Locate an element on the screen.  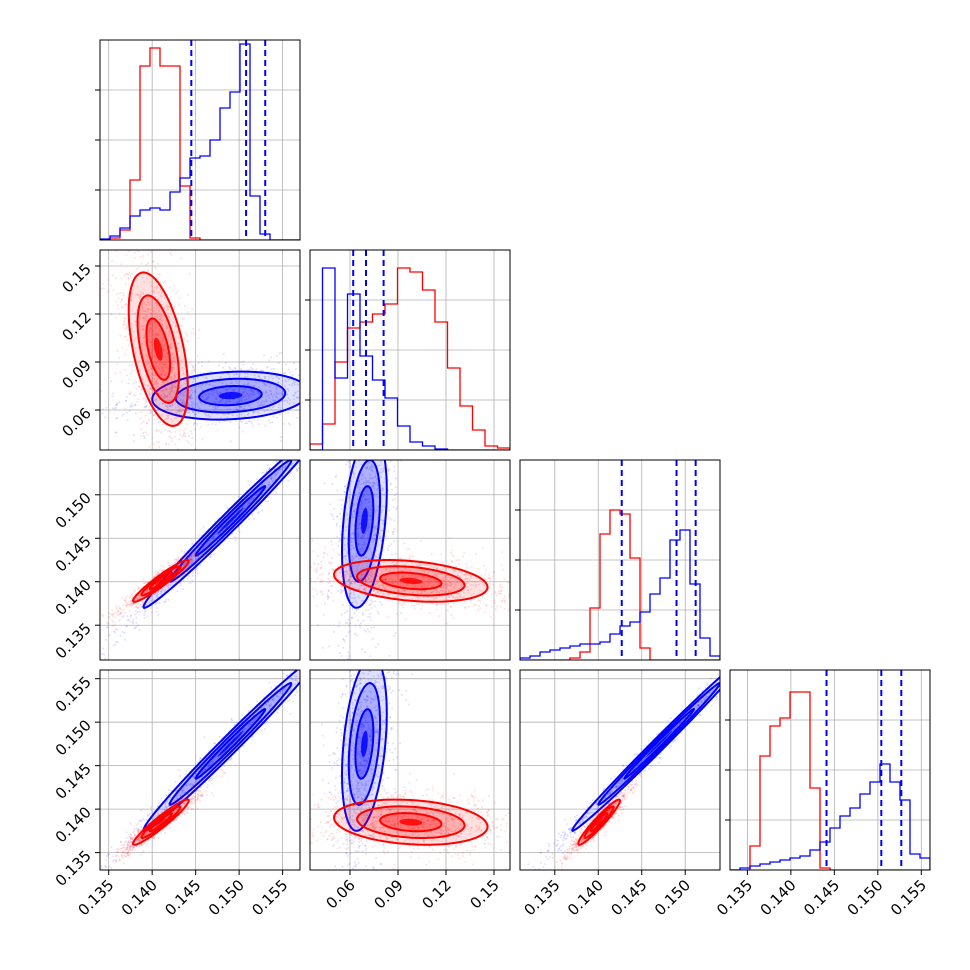
x-axis-0: 0.135 0.140 0.145 0.150 0.155 is located at coordinates (182, 894).